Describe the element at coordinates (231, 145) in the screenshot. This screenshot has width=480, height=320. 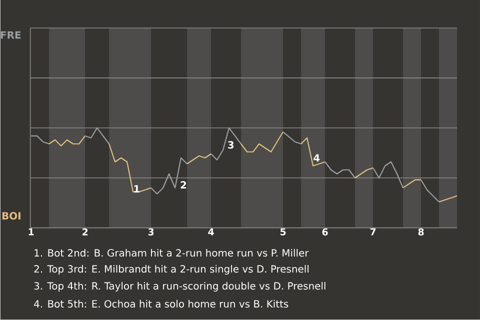
I see `annotation: 3` at that location.